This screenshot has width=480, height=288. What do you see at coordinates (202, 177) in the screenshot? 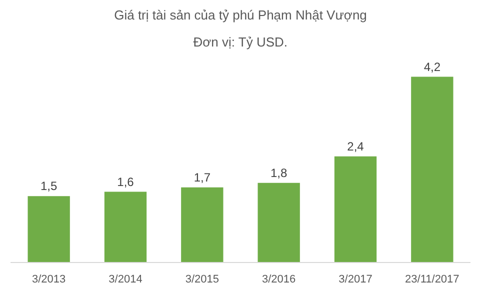
I see `data-label: 1,7` at bounding box center [202, 177].